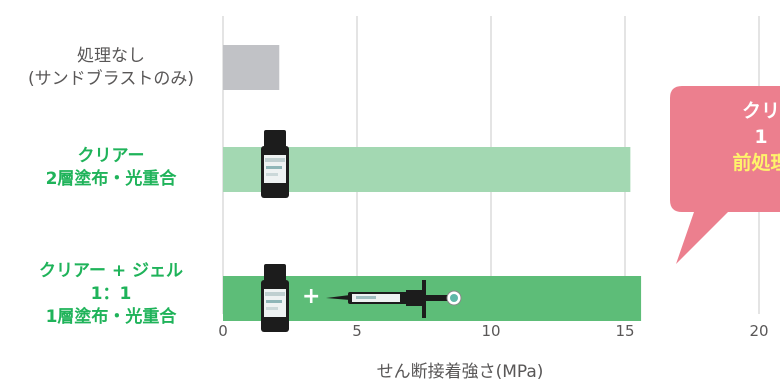 The image size is (780, 383). What do you see at coordinates (223, 331) in the screenshot?
I see `x-tick-label: 0` at bounding box center [223, 331].